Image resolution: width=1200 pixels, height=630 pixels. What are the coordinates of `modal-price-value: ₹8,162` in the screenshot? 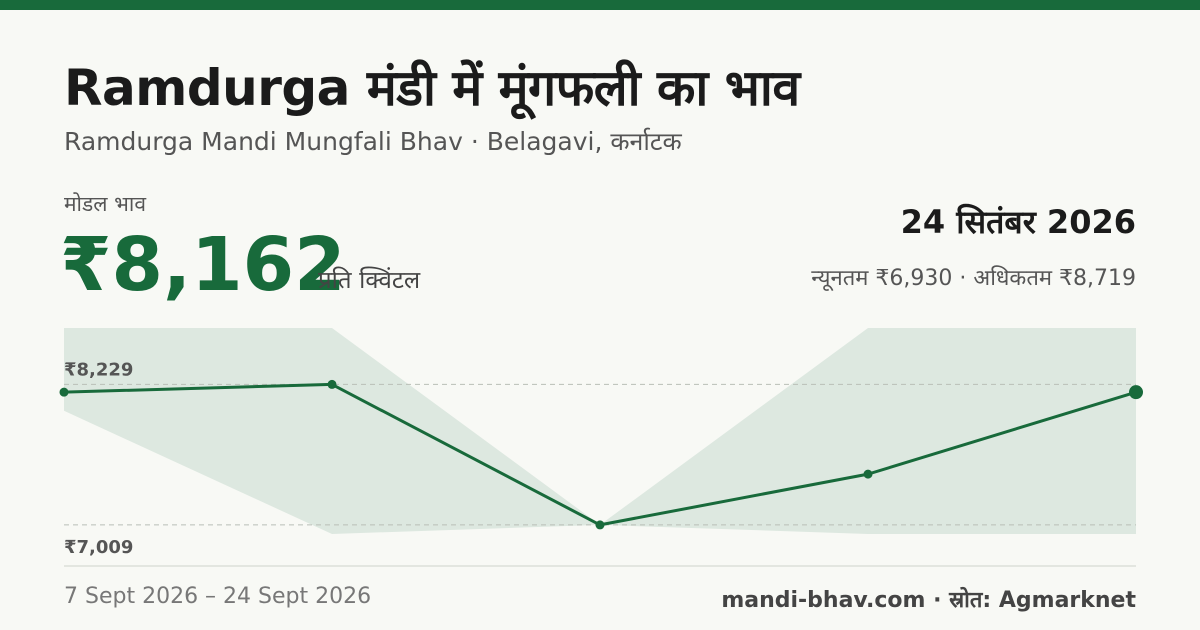 It's located at (203, 265).